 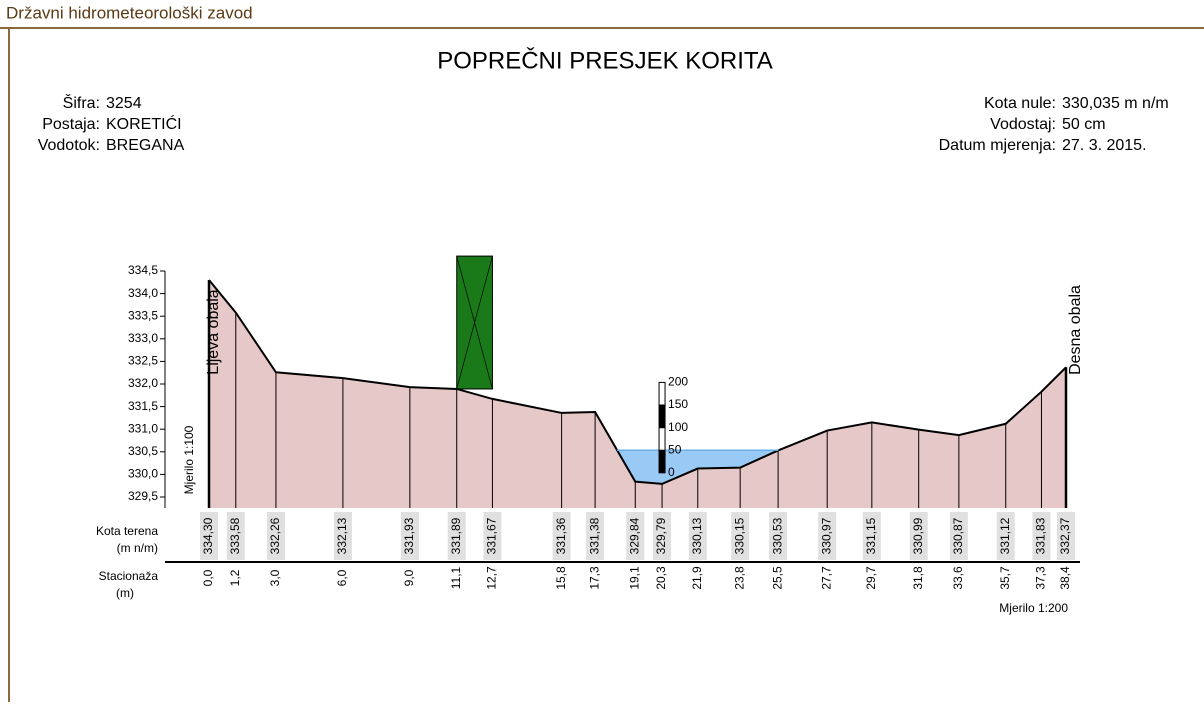 I want to click on y-tick-label: 333,5, so click(x=143, y=315).